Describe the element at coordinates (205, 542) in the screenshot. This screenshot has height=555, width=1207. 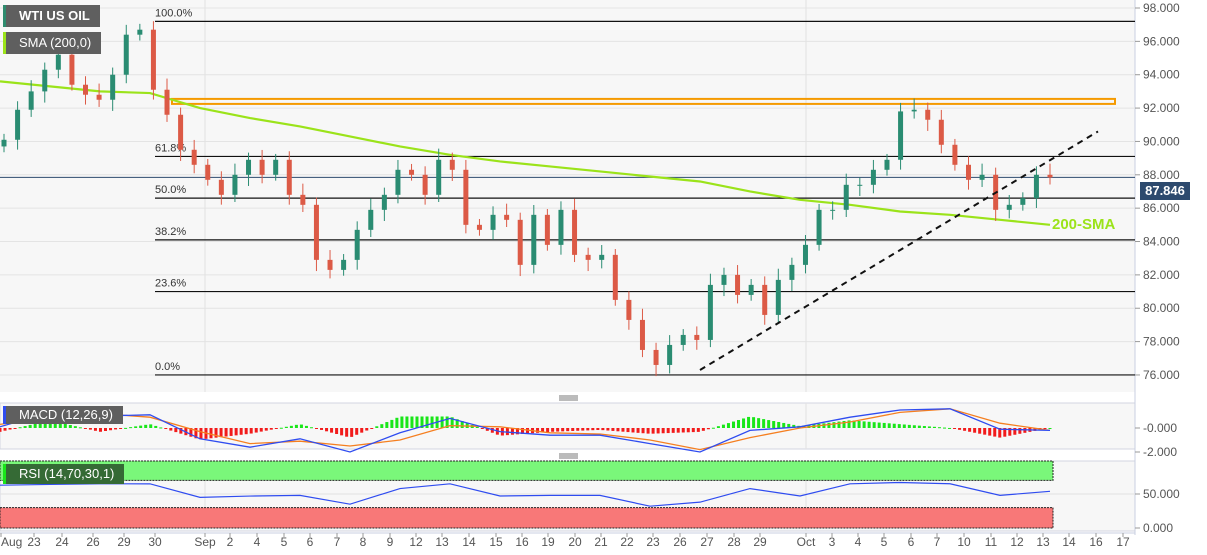
I see `date-tick-label: Sep` at that location.